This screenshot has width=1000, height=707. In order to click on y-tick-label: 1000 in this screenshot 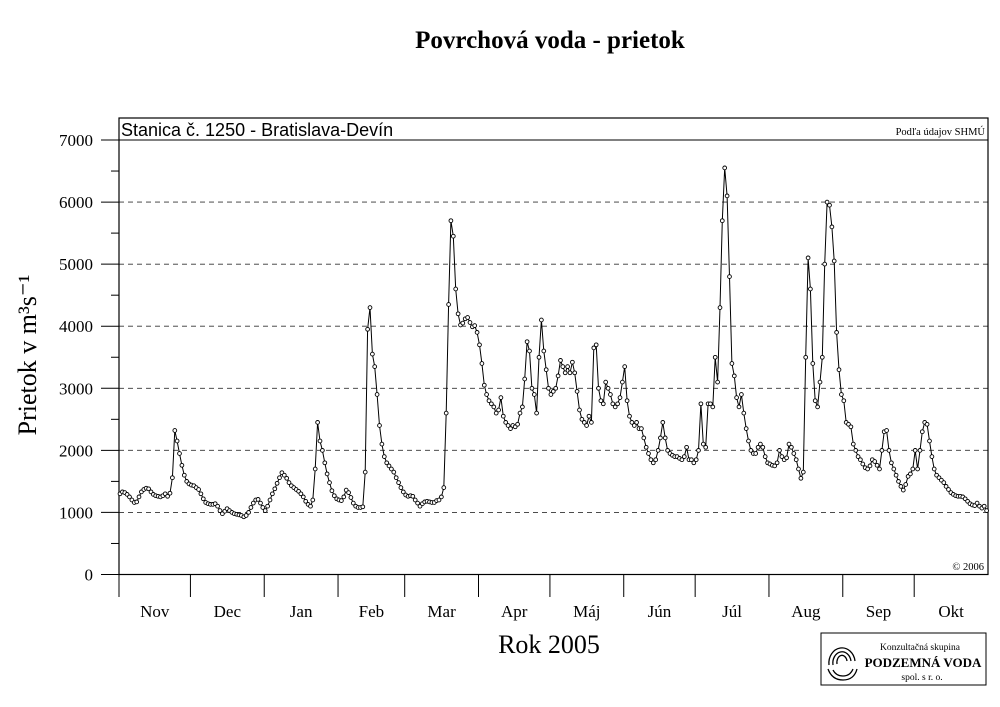, I will do `click(76, 512)`.